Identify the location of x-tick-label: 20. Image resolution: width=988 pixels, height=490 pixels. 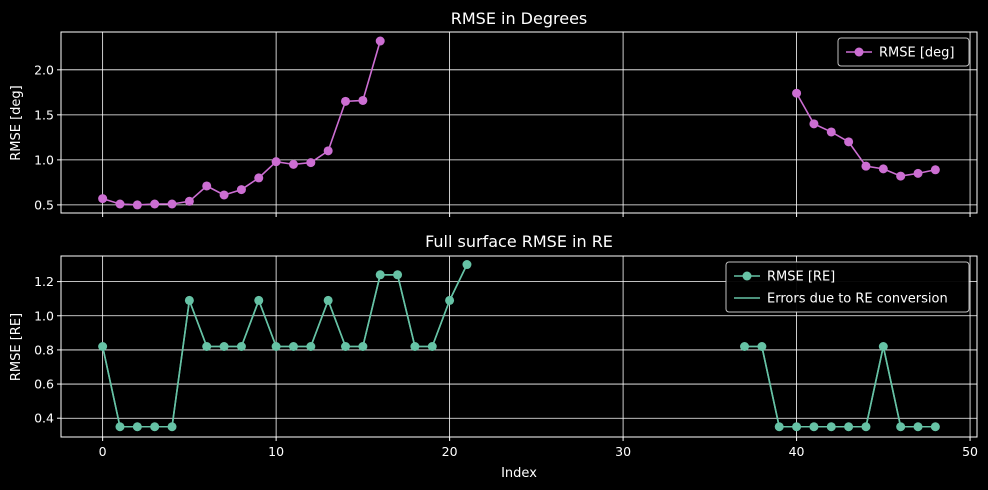
(450, 451).